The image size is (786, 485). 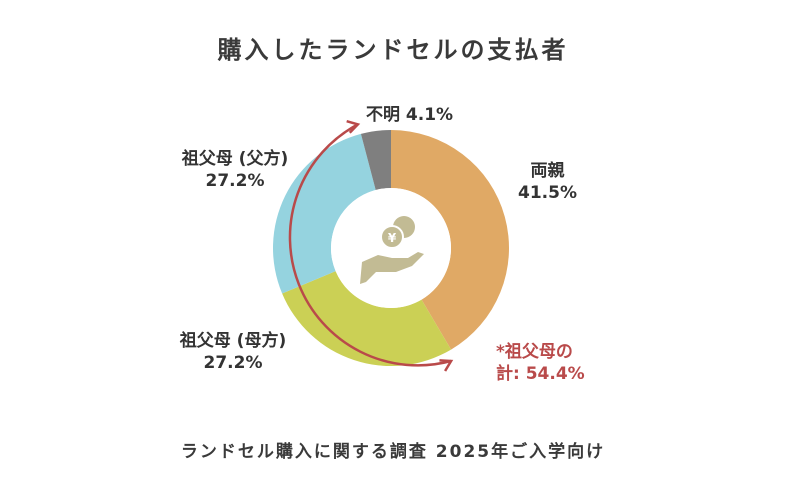 What do you see at coordinates (383, 115) in the screenshot?
I see `label-unknown-name: 不明` at bounding box center [383, 115].